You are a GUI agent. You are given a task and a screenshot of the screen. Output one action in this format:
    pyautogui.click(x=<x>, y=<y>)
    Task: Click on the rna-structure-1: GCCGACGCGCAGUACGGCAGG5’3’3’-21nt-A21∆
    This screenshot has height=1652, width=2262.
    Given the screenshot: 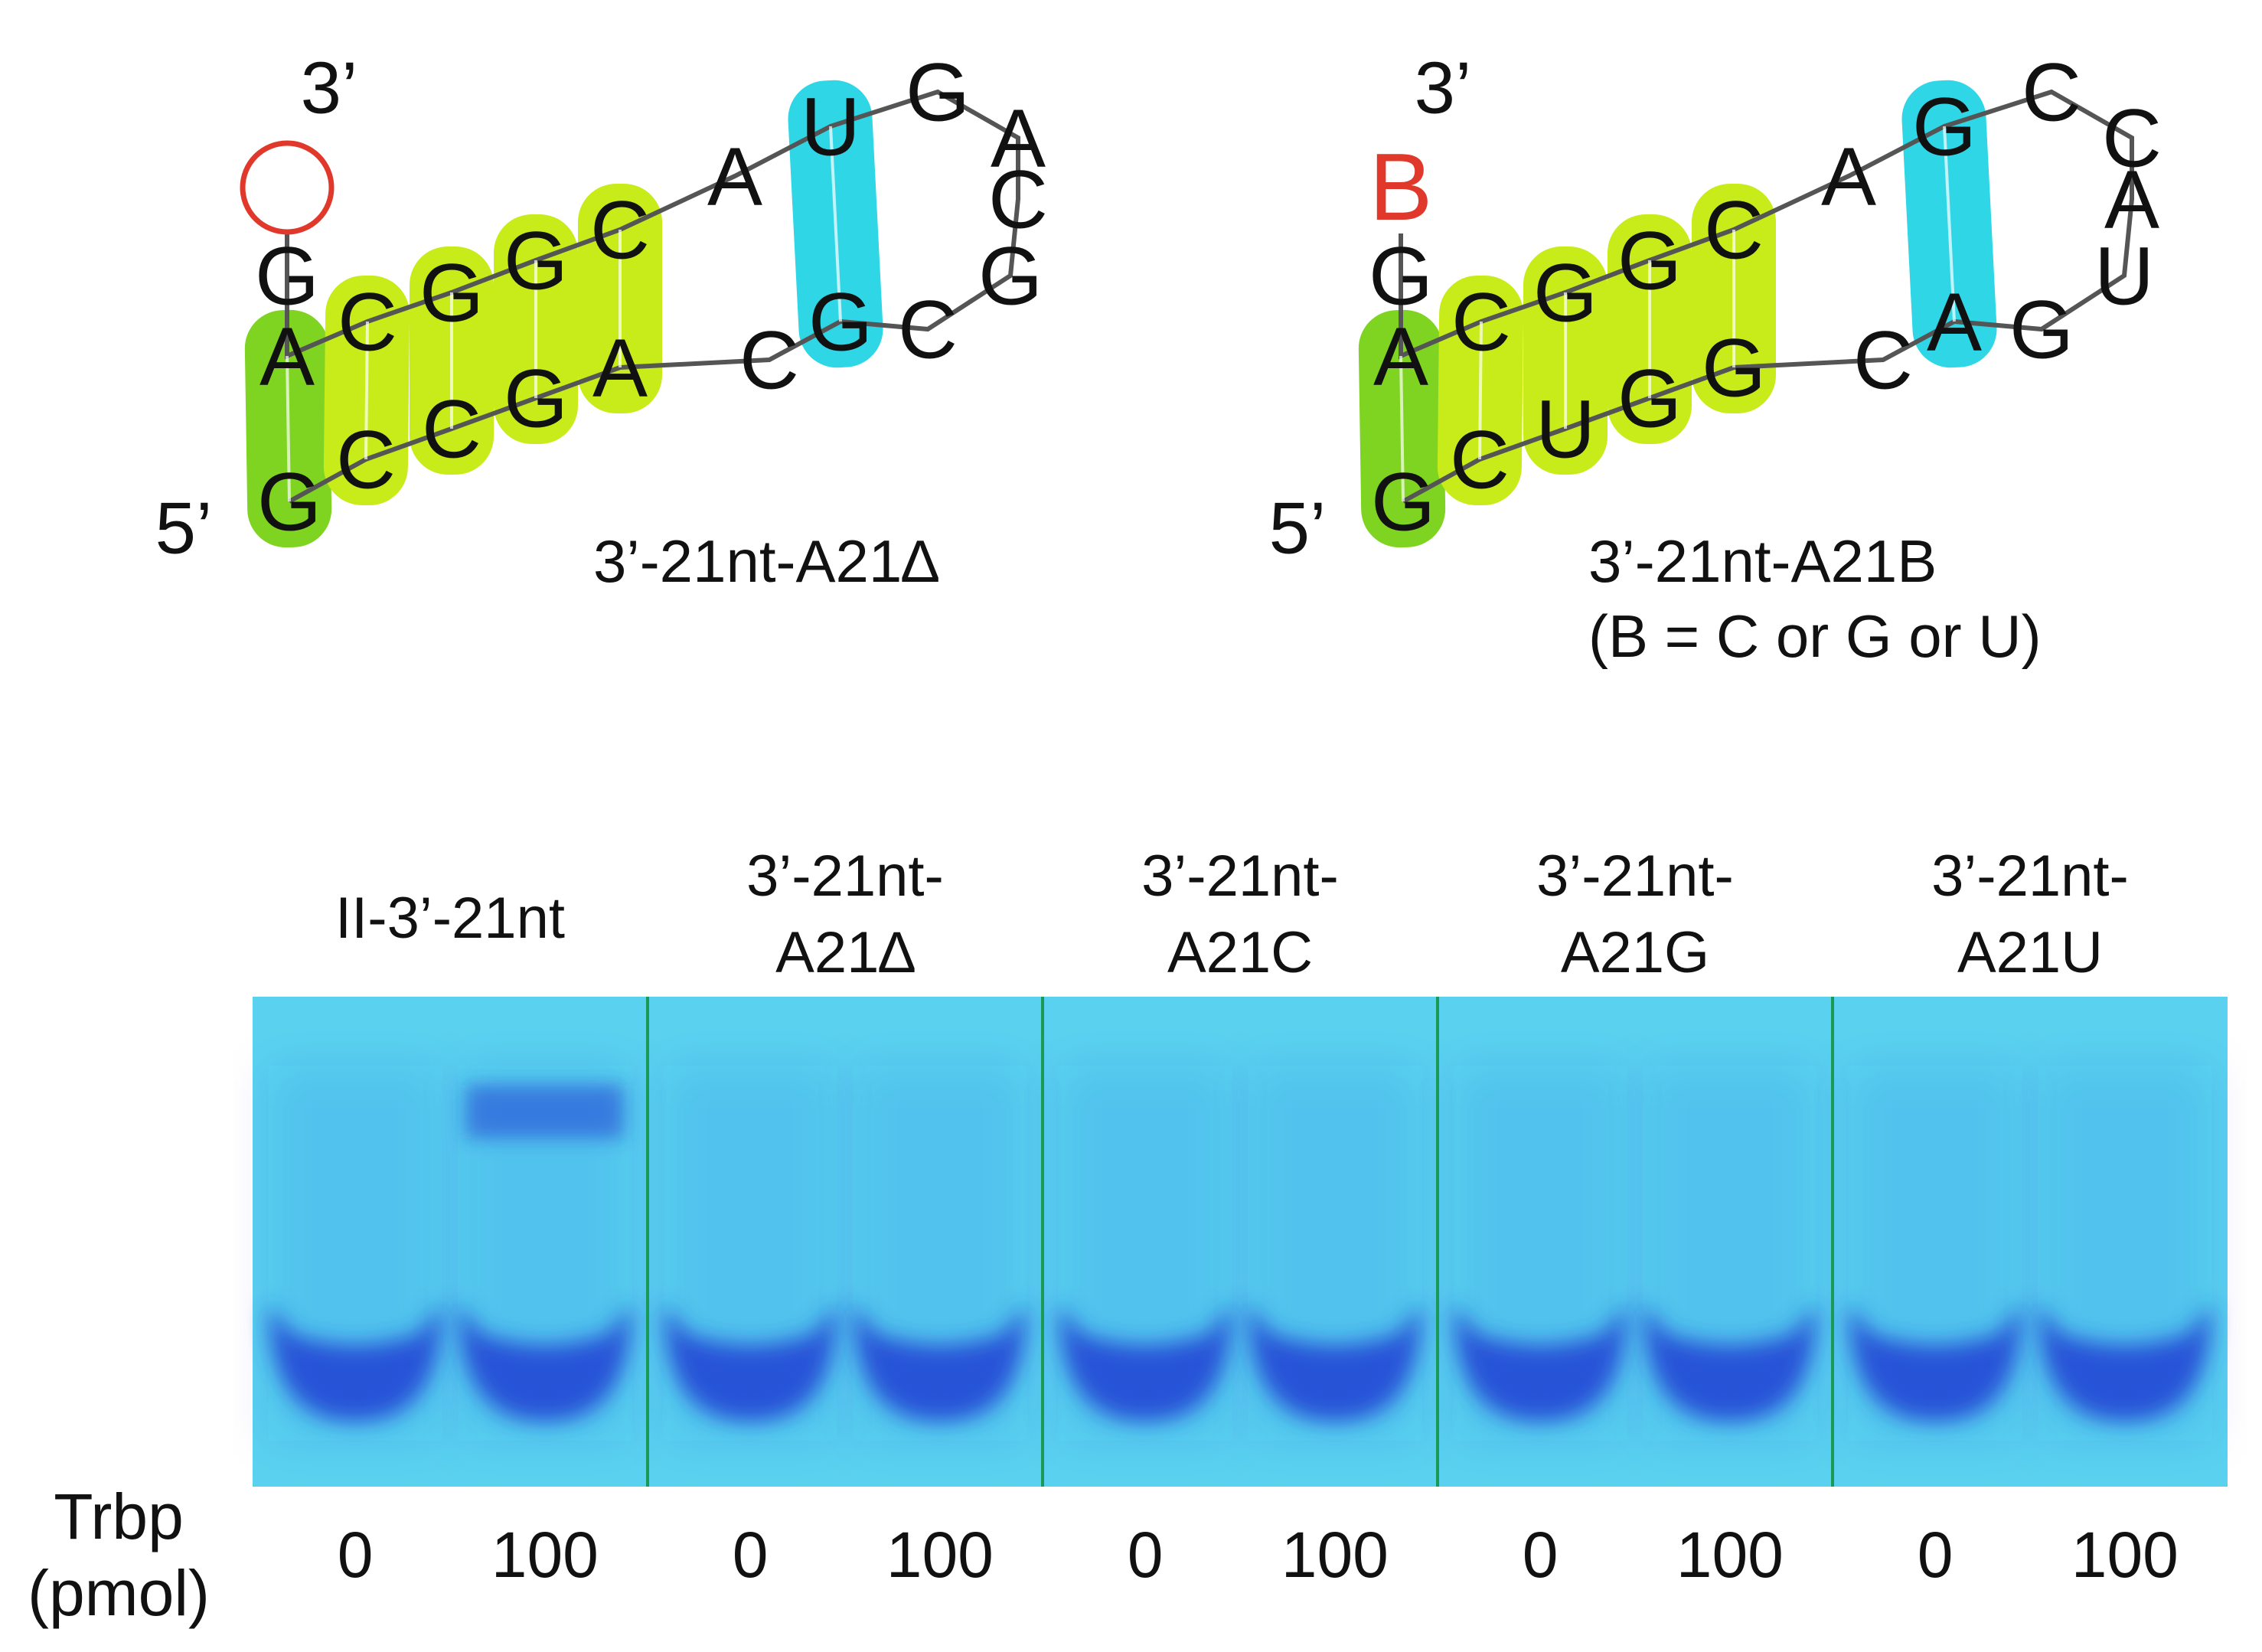 What is the action you would take?
    pyautogui.click(x=601, y=321)
    